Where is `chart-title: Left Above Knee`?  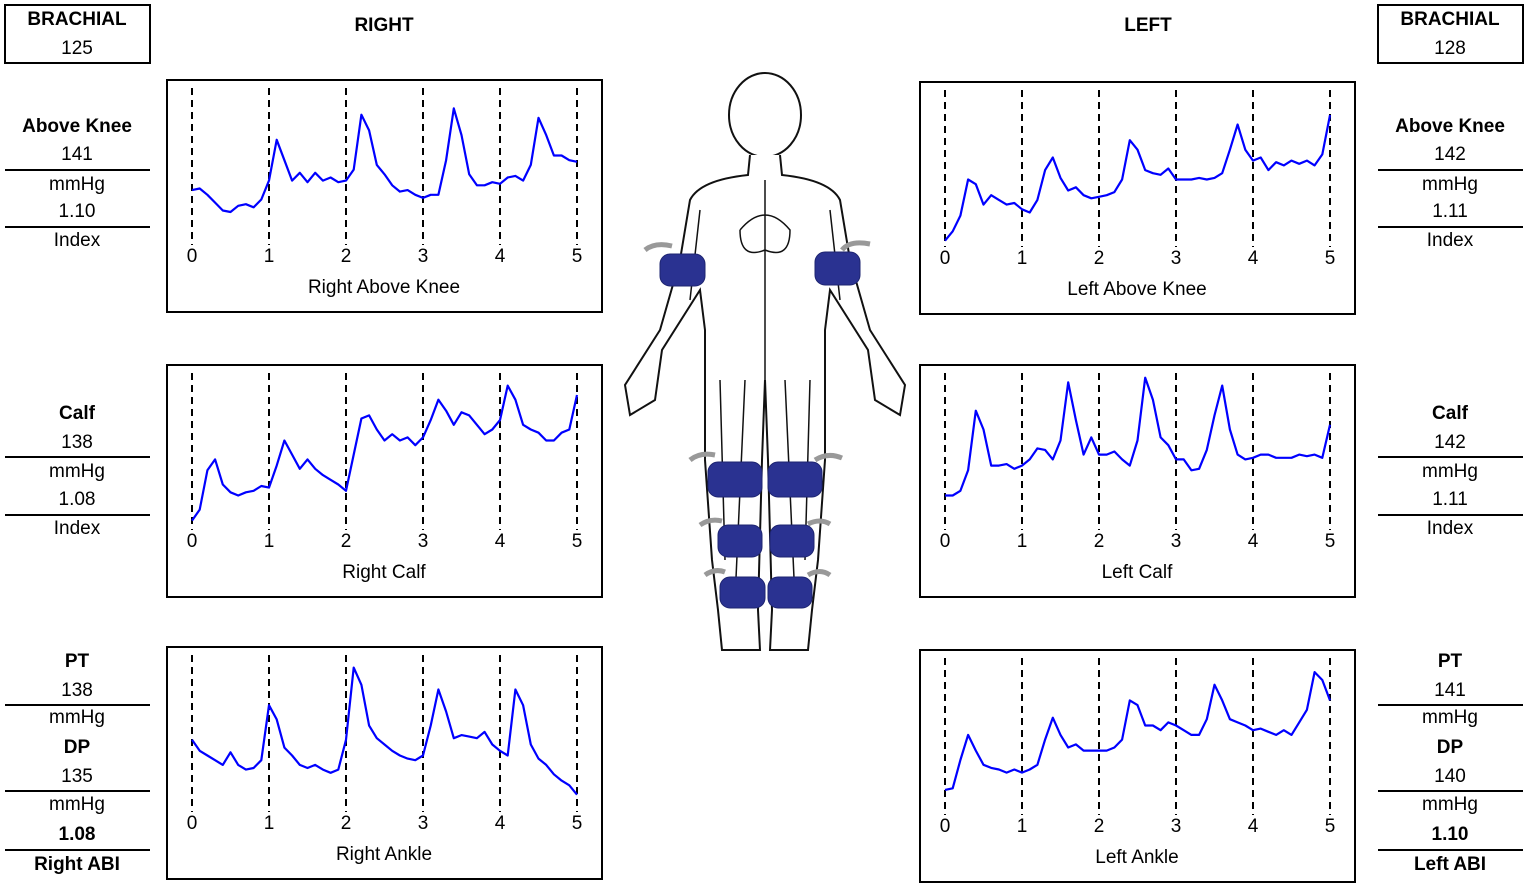 chart-title: Left Above Knee is located at coordinates (1136, 289).